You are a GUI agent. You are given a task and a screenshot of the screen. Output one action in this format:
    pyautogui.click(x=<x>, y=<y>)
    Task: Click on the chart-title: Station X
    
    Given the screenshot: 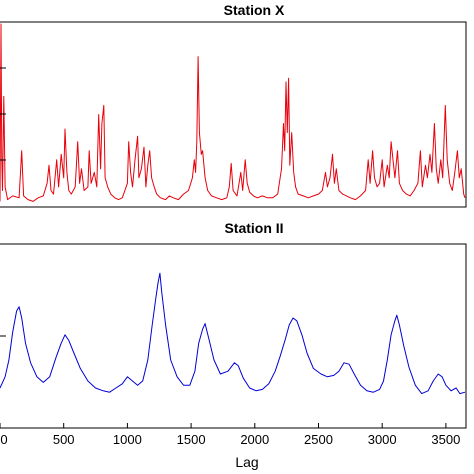 What is the action you would take?
    pyautogui.click(x=254, y=10)
    